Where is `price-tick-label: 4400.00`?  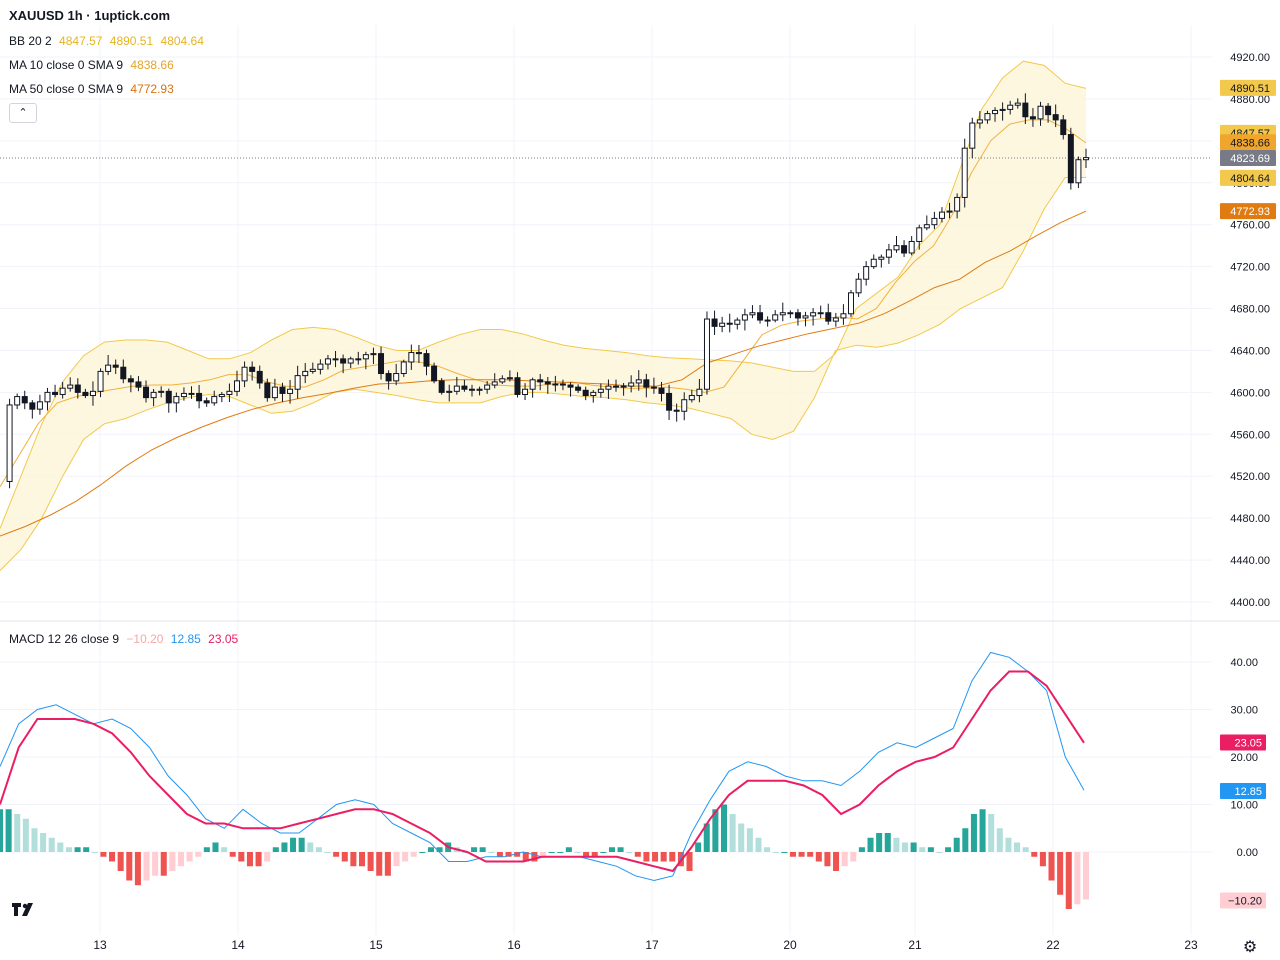
price-tick-label: 4400.00 is located at coordinates (1250, 603).